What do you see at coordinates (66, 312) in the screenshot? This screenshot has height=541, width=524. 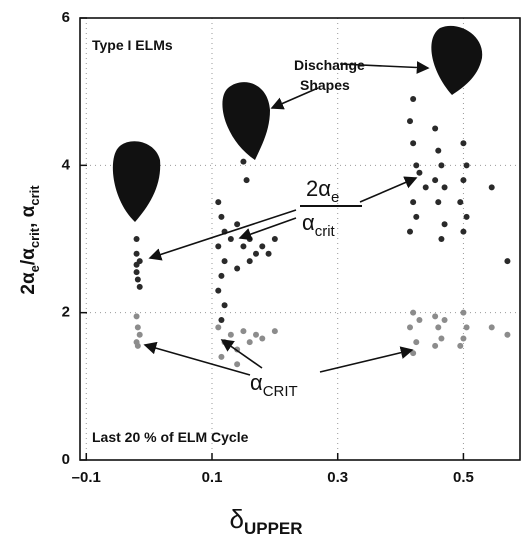 I see `y-tick-label: 2` at bounding box center [66, 312].